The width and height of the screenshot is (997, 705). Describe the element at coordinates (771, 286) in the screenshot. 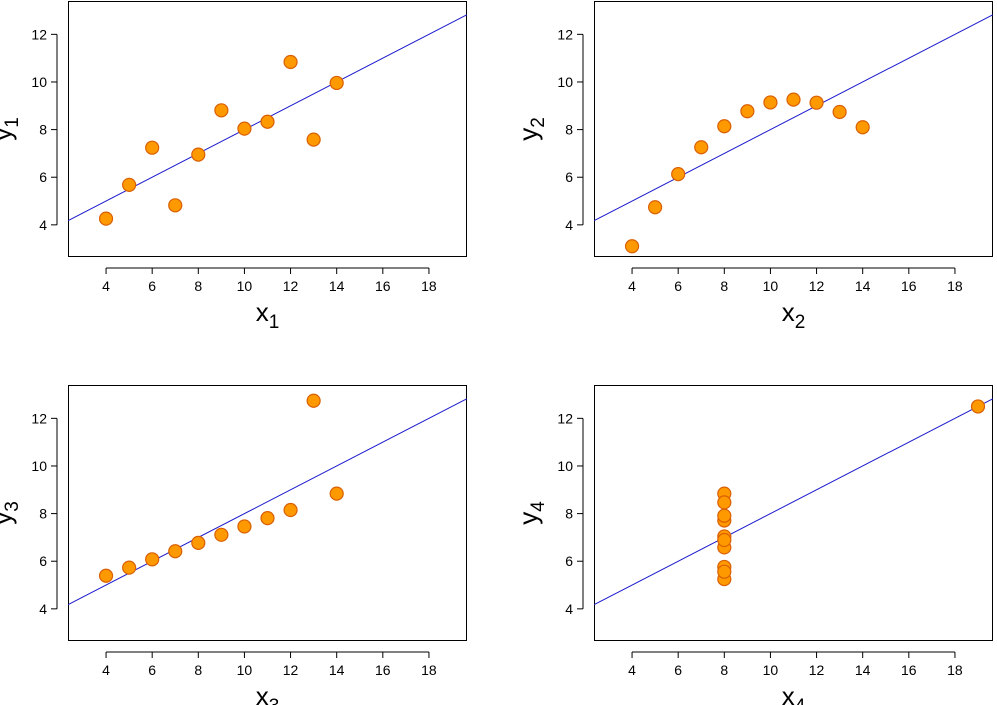

I see `x-tick-label-2: 10` at that location.